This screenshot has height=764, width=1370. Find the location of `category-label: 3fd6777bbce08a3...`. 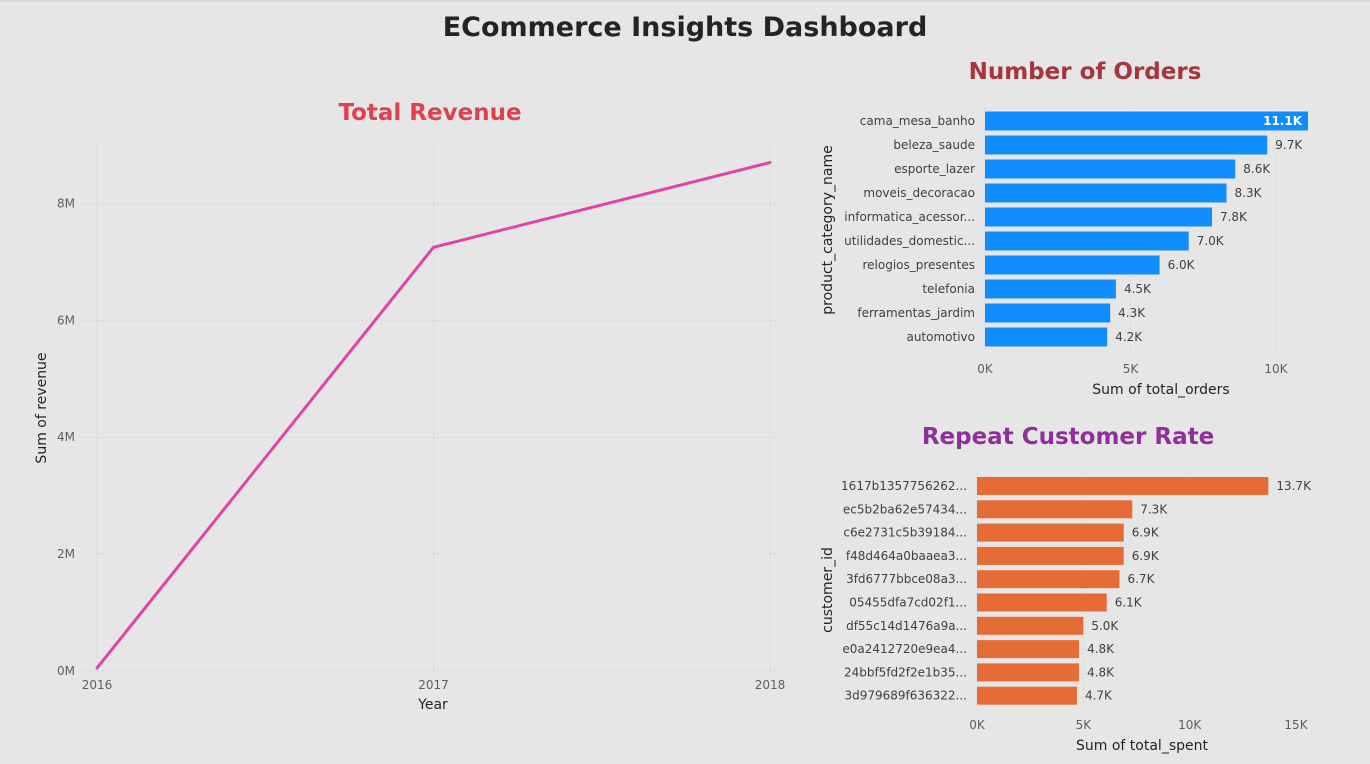

category-label: 3fd6777bbce08a3... is located at coordinates (906, 579).